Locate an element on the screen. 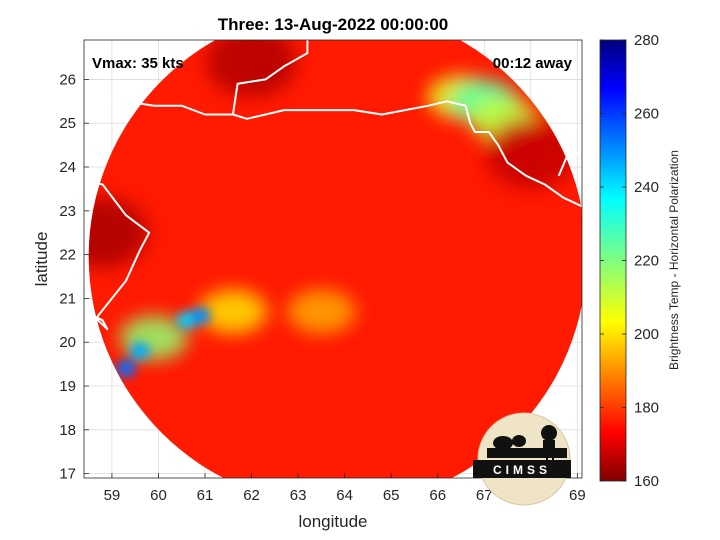  y-axis-label: latitude is located at coordinates (41, 259).